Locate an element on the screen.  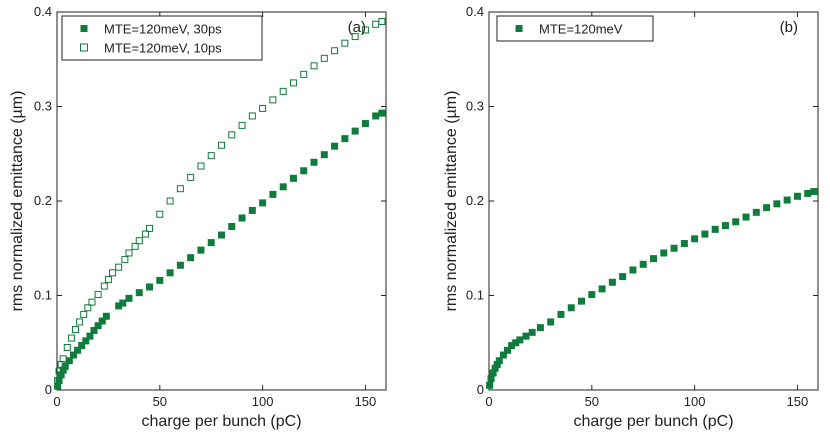
y-tick-label: 0.1 is located at coordinates (43, 295).